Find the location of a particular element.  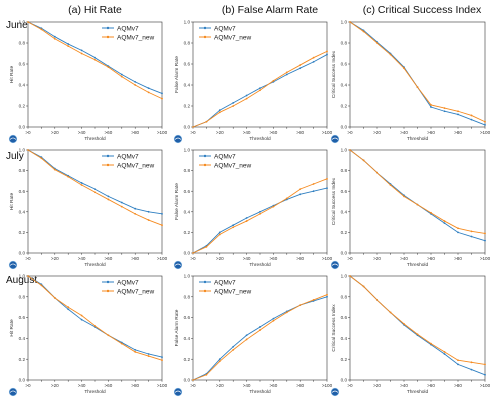

y-axis-label: False Alarm Rate is located at coordinates (177, 201).